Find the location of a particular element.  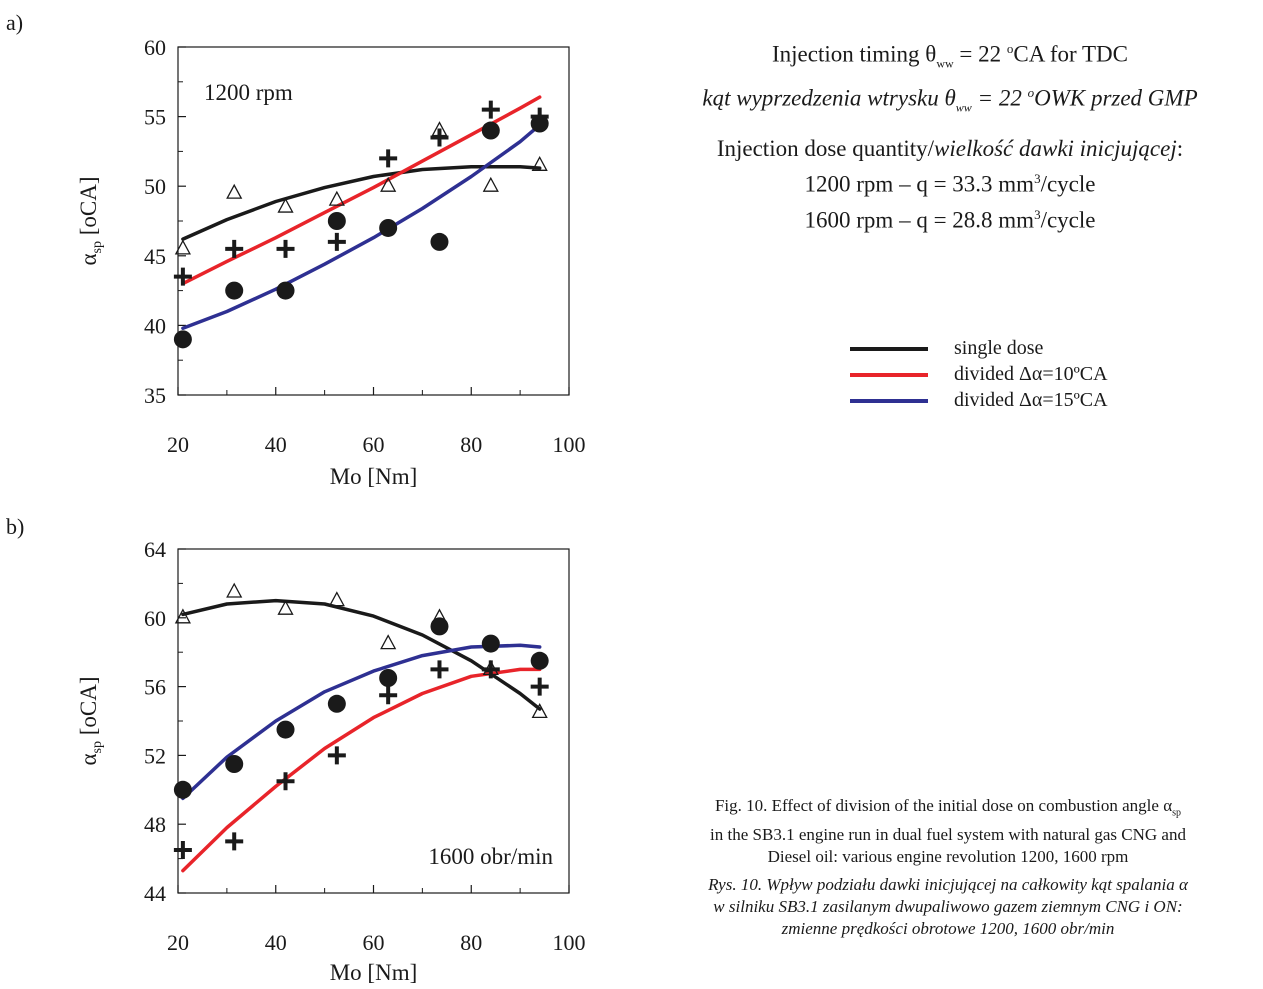

y-tick-label: 35 is located at coordinates (155, 395).